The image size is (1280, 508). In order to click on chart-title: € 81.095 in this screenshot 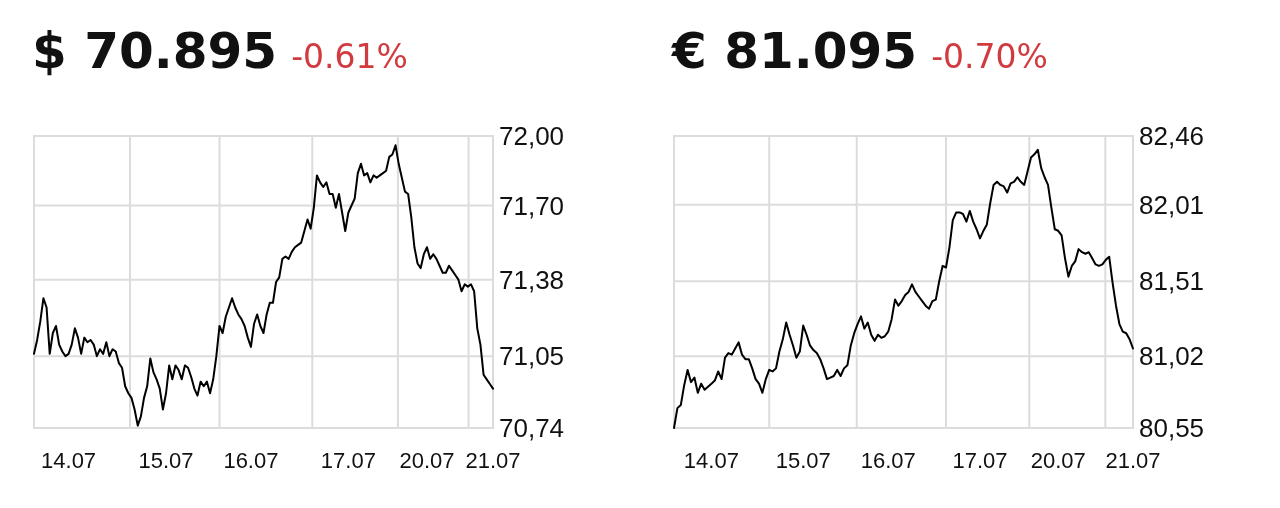, I will do `click(794, 51)`.